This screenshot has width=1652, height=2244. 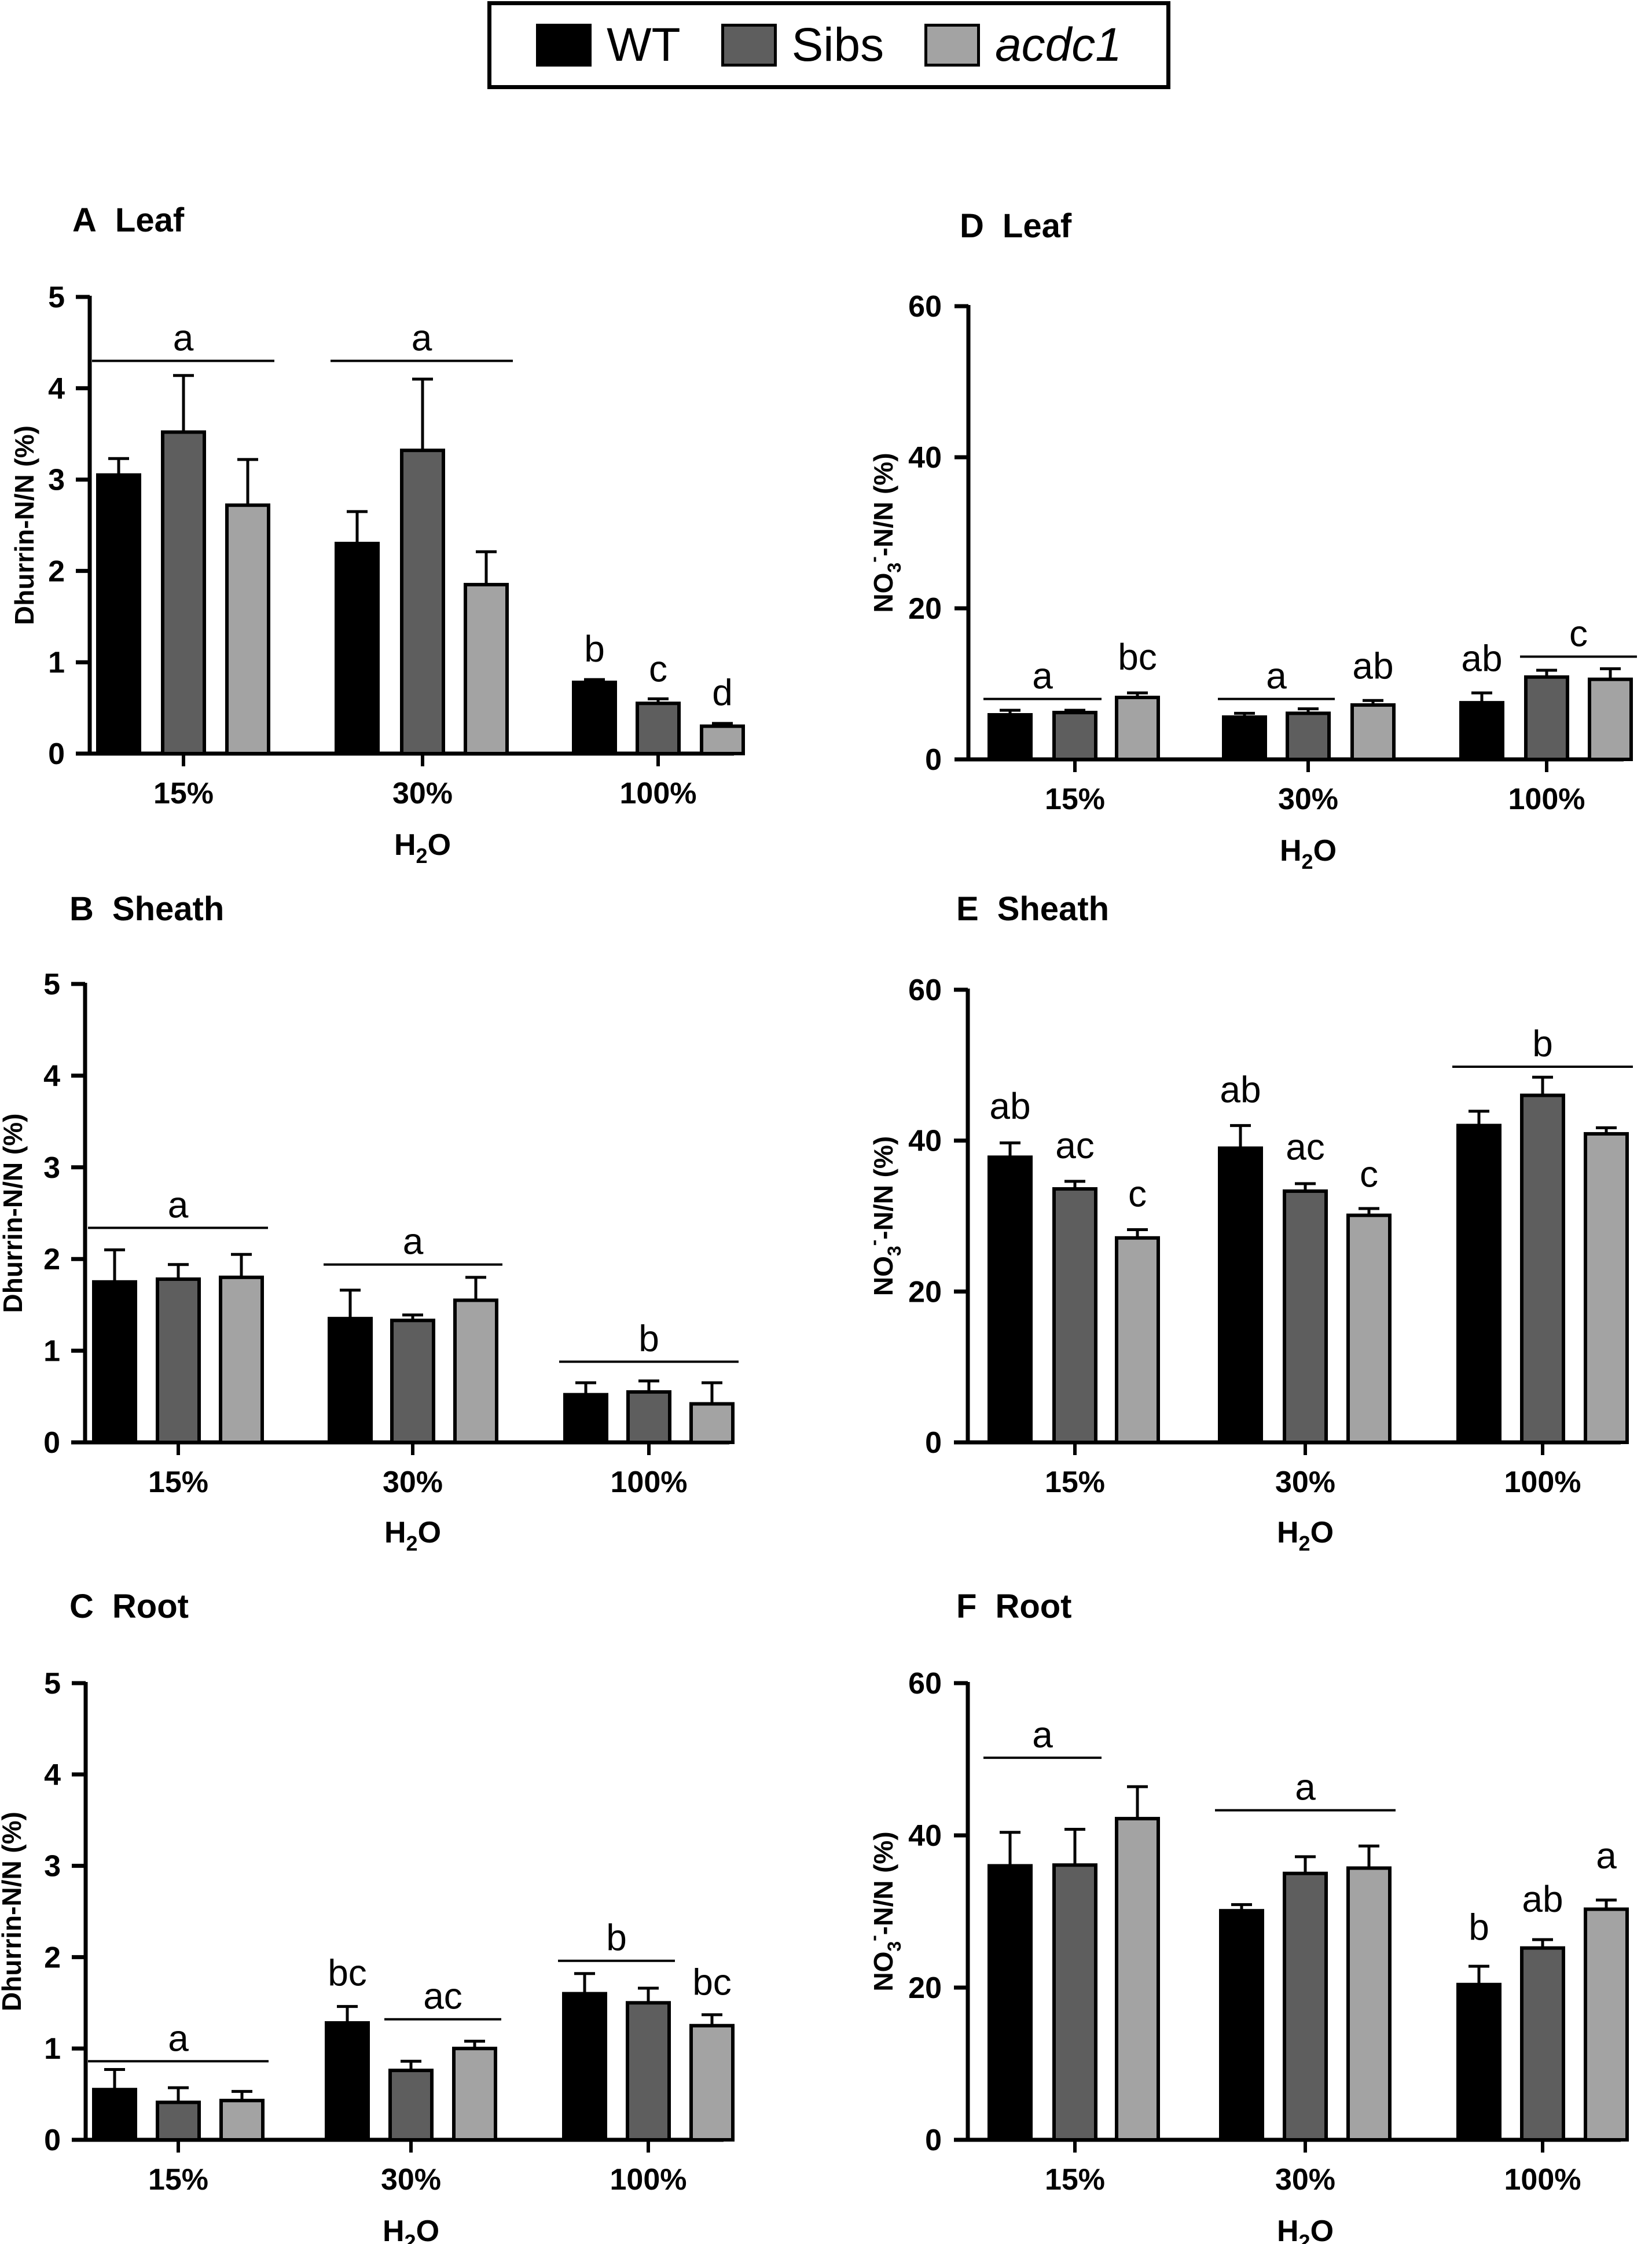 What do you see at coordinates (722, 693) in the screenshot?
I see `significance-letter: d` at bounding box center [722, 693].